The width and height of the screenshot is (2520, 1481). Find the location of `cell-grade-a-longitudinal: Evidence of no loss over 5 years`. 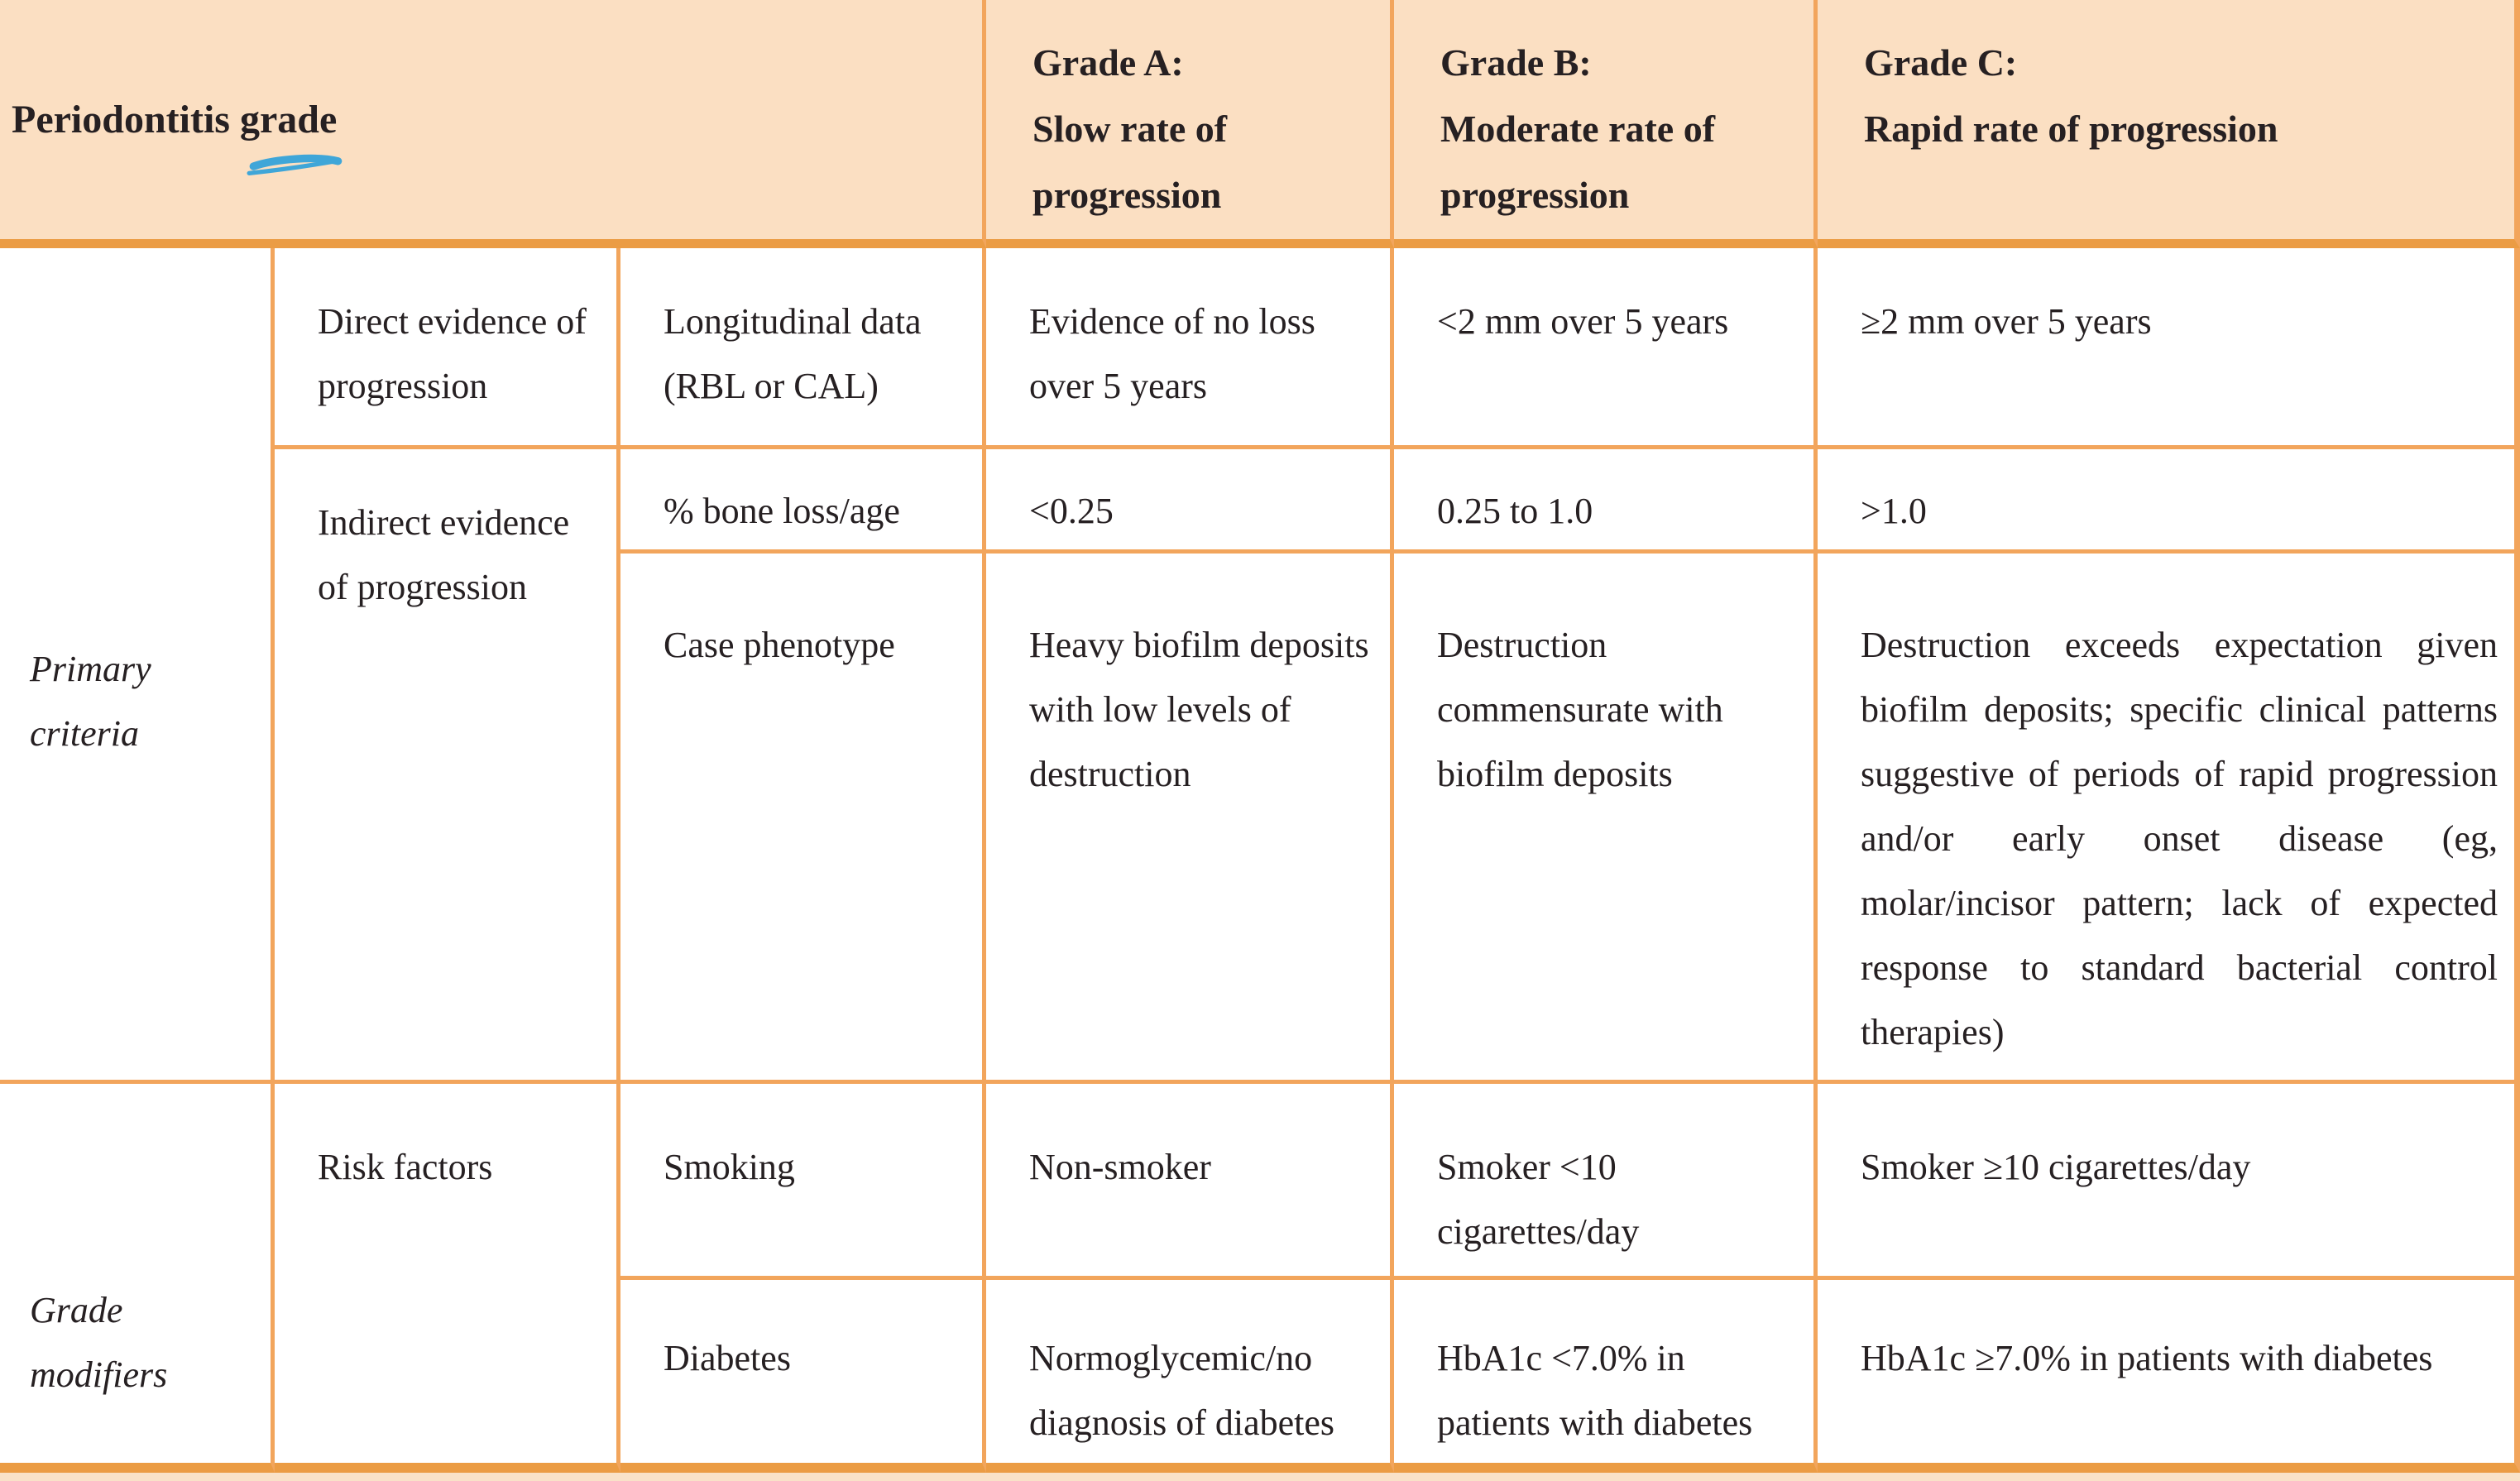

cell-grade-a-longitudinal: Evidence of no loss over 5 years is located at coordinates (1190, 348).